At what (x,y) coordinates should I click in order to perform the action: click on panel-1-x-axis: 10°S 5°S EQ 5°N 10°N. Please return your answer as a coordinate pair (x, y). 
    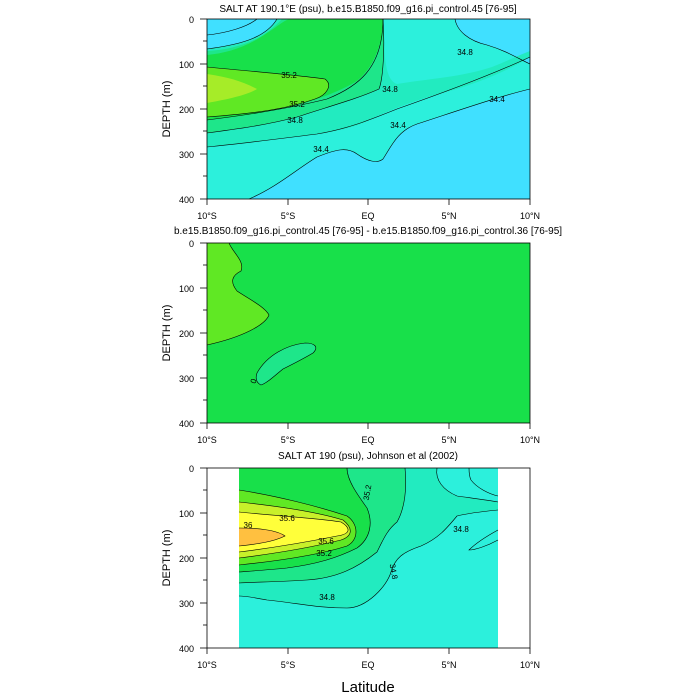
    Looking at the image, I should click on (368, 216).